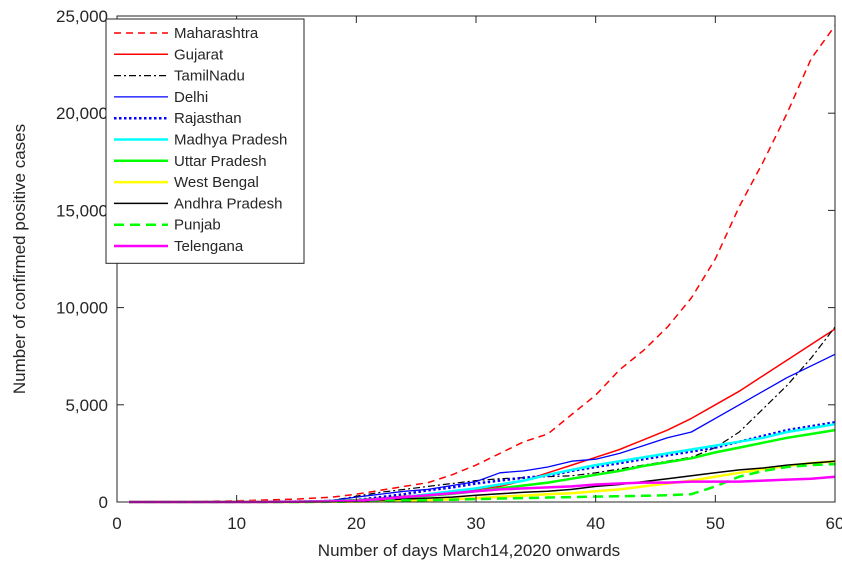 The image size is (842, 563). I want to click on x-axis-label: Number of days March14,2020 onwards, so click(469, 550).